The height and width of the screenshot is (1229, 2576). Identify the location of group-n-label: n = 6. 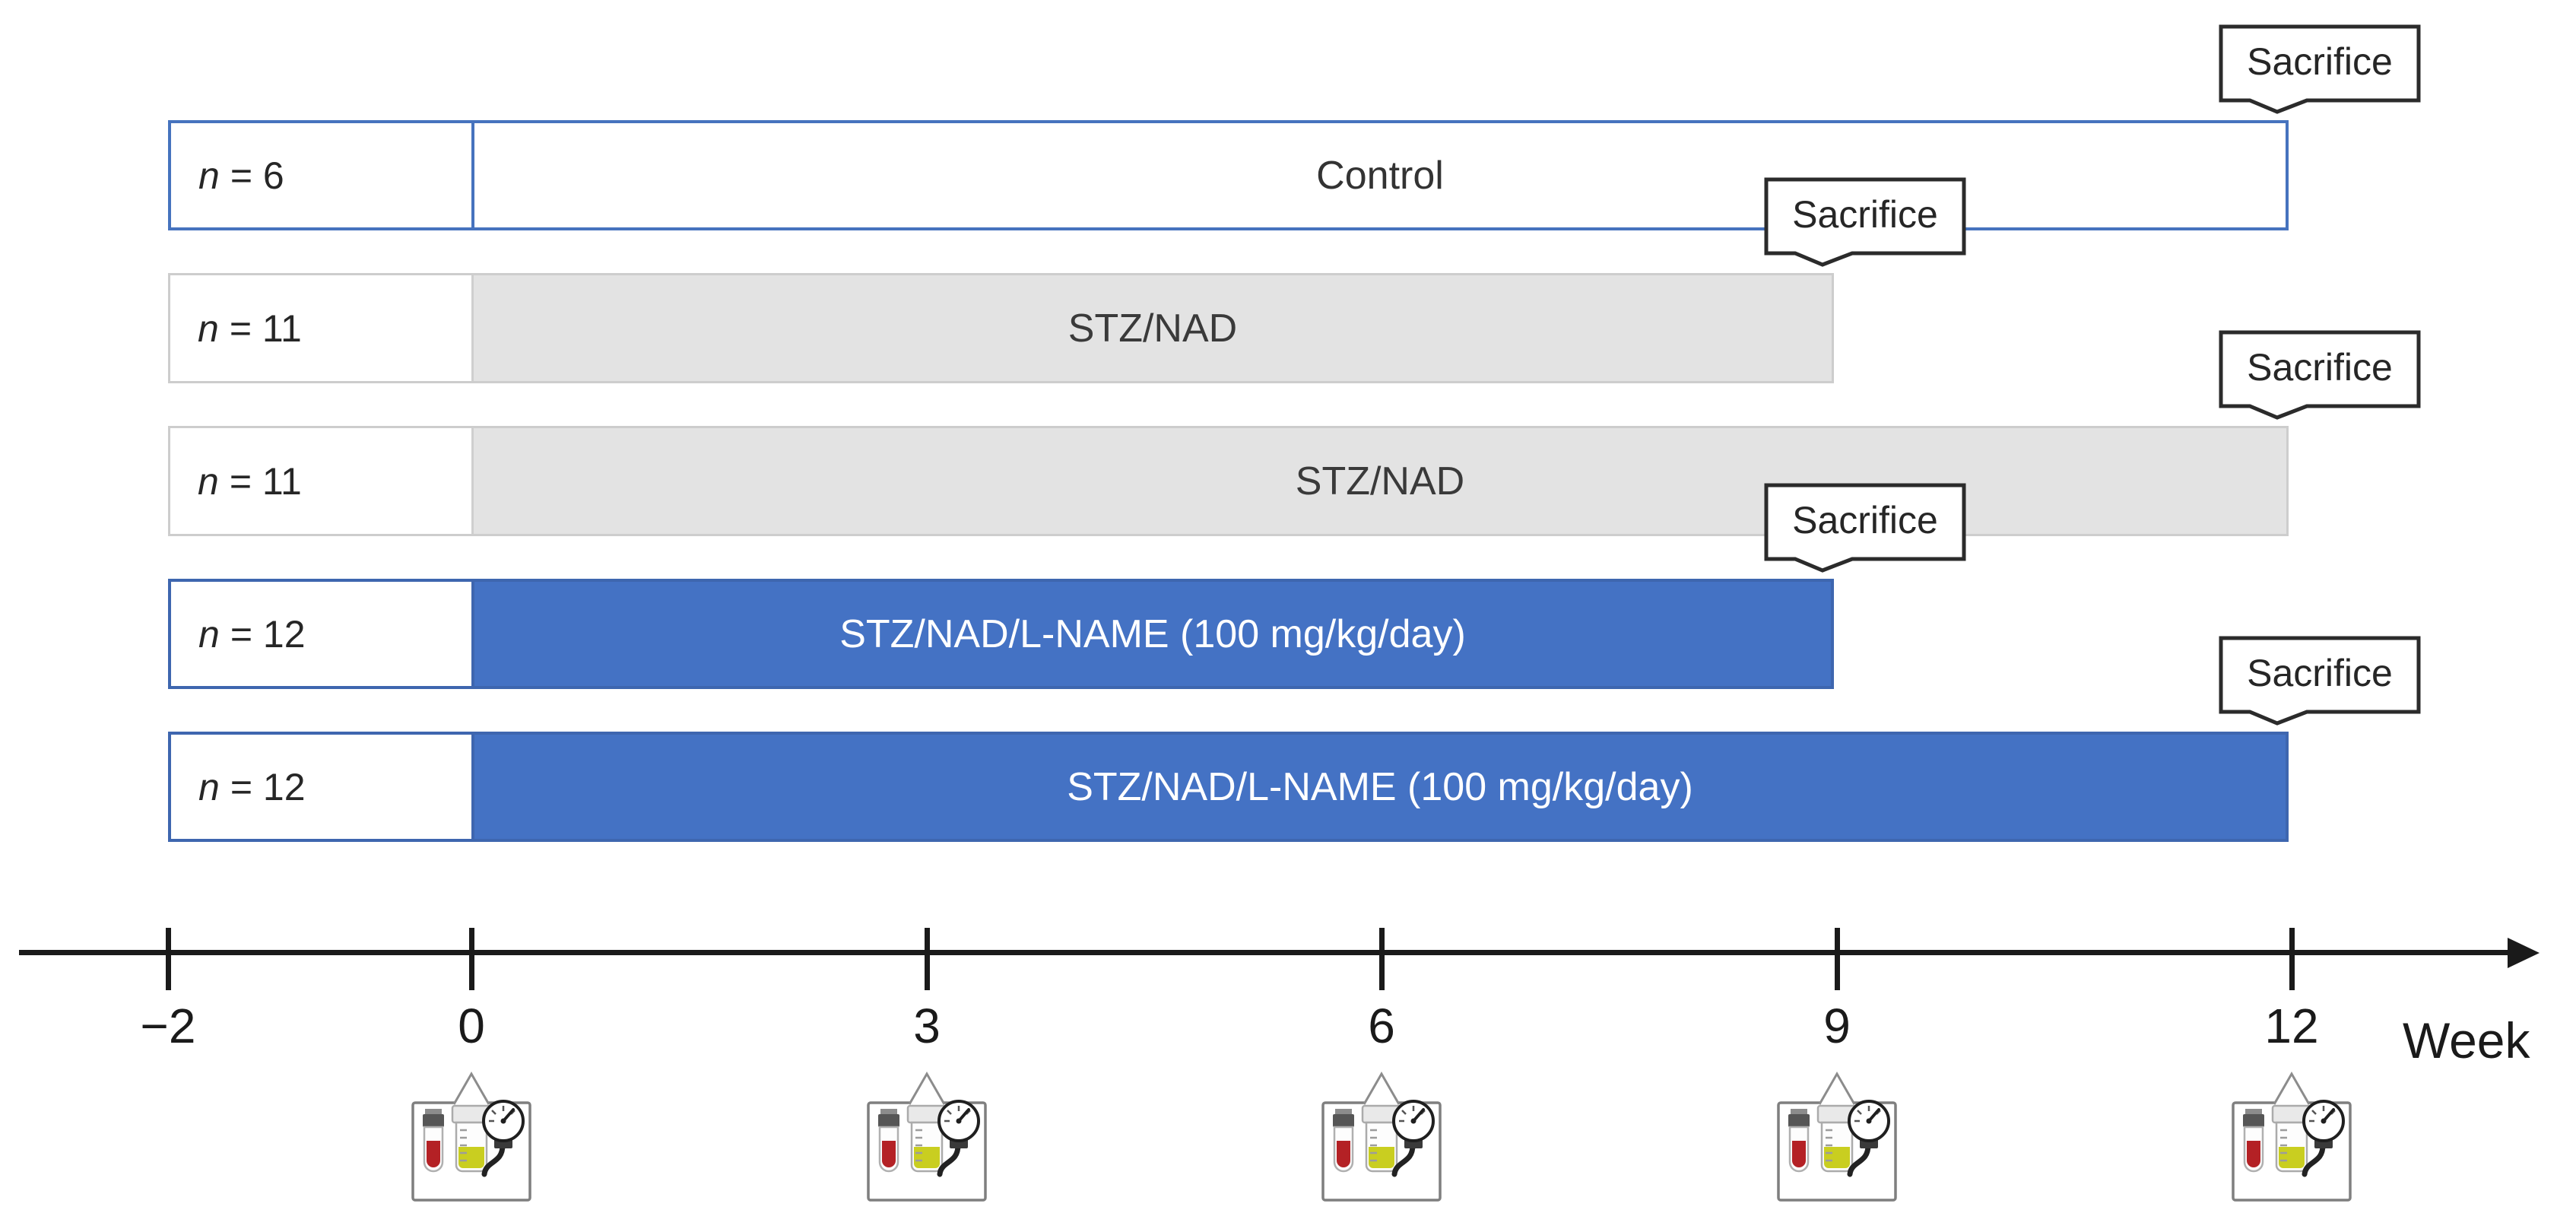
(241, 175).